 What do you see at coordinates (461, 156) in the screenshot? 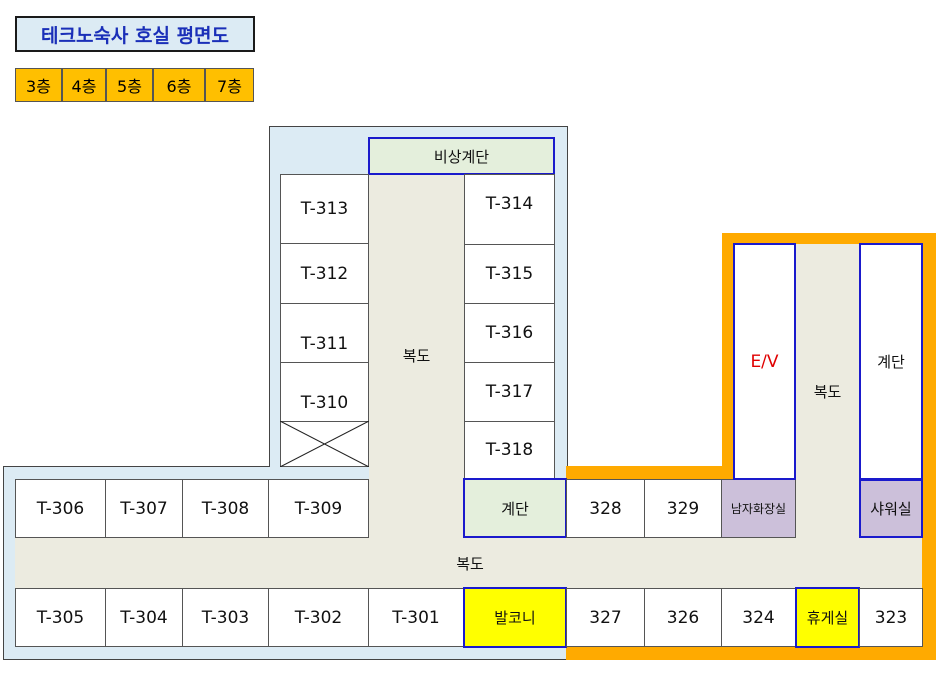
I see `emergency-stairs: 비상계단` at bounding box center [461, 156].